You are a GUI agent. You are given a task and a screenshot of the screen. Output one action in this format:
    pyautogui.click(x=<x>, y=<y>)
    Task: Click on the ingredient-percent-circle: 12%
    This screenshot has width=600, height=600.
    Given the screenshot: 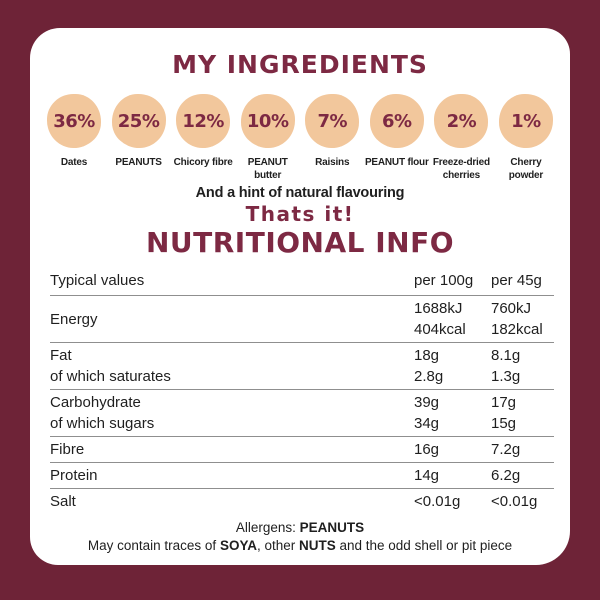 What is the action you would take?
    pyautogui.click(x=203, y=121)
    